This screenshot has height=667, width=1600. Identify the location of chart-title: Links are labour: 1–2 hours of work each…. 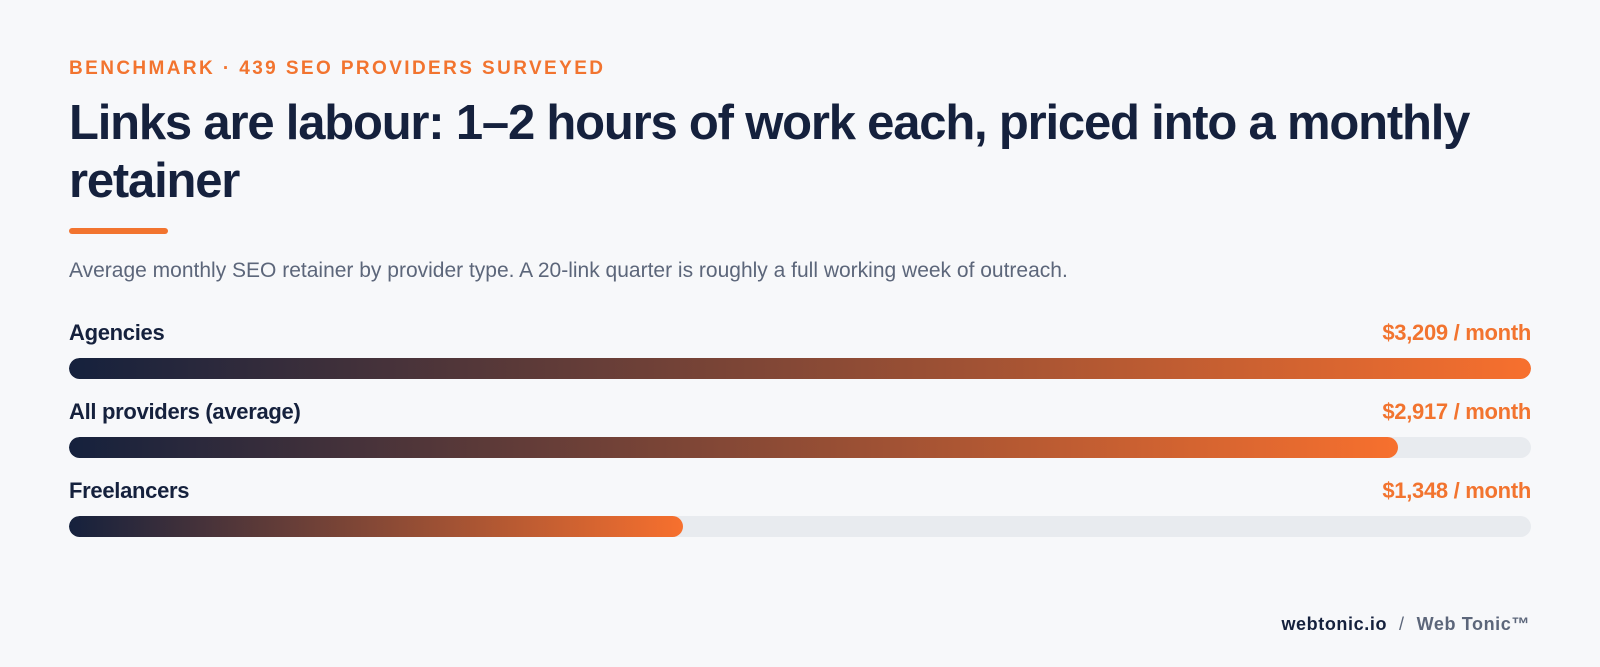
(769, 152).